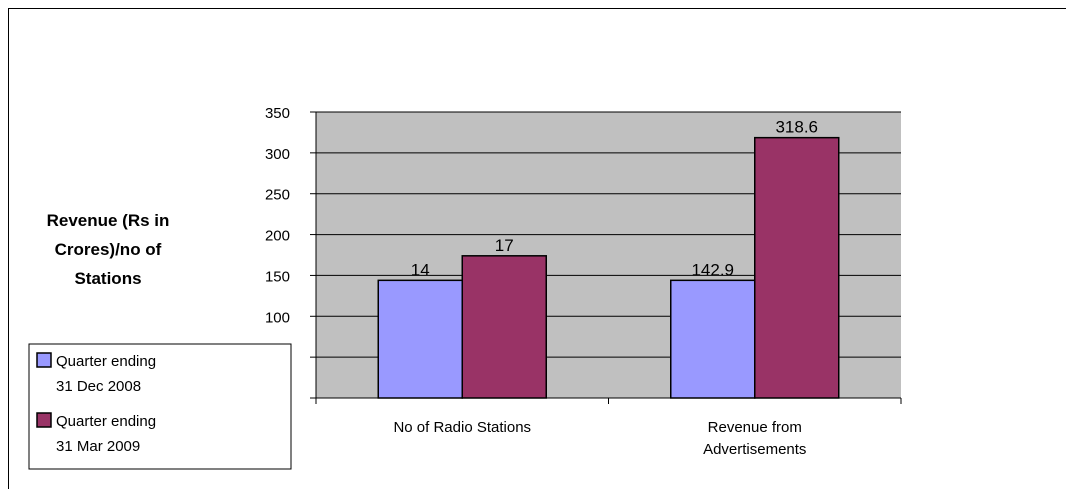 The image size is (1067, 490). What do you see at coordinates (504, 327) in the screenshot?
I see `bar-series2-stations` at bounding box center [504, 327].